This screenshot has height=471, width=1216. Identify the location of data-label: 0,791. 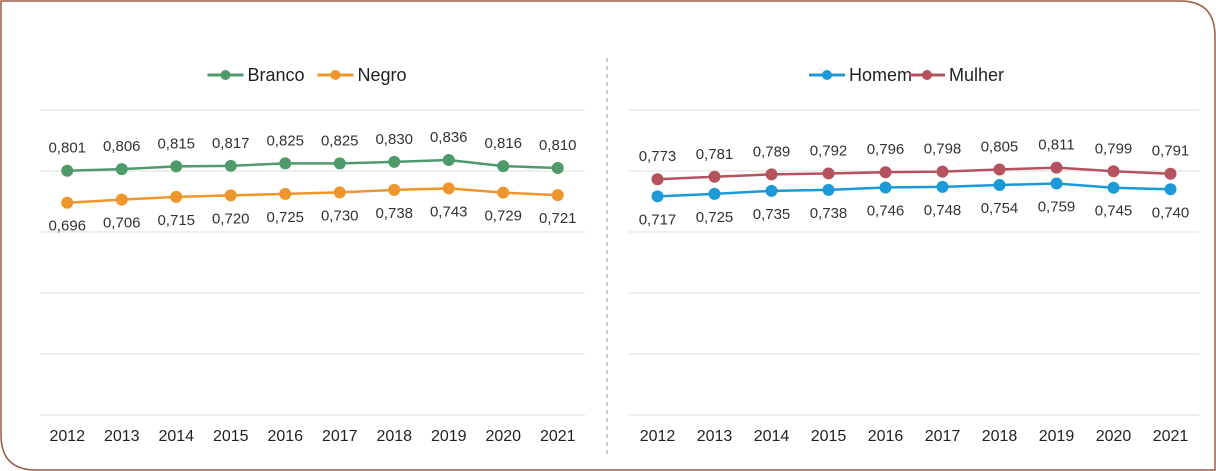
(1171, 151).